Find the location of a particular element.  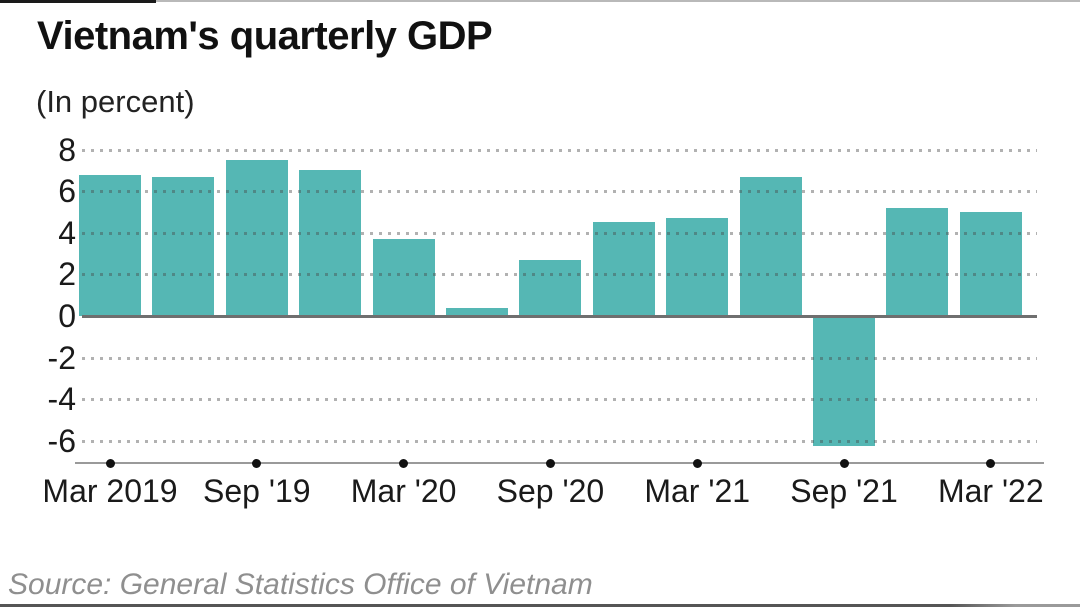

x-axis-line is located at coordinates (559, 463).